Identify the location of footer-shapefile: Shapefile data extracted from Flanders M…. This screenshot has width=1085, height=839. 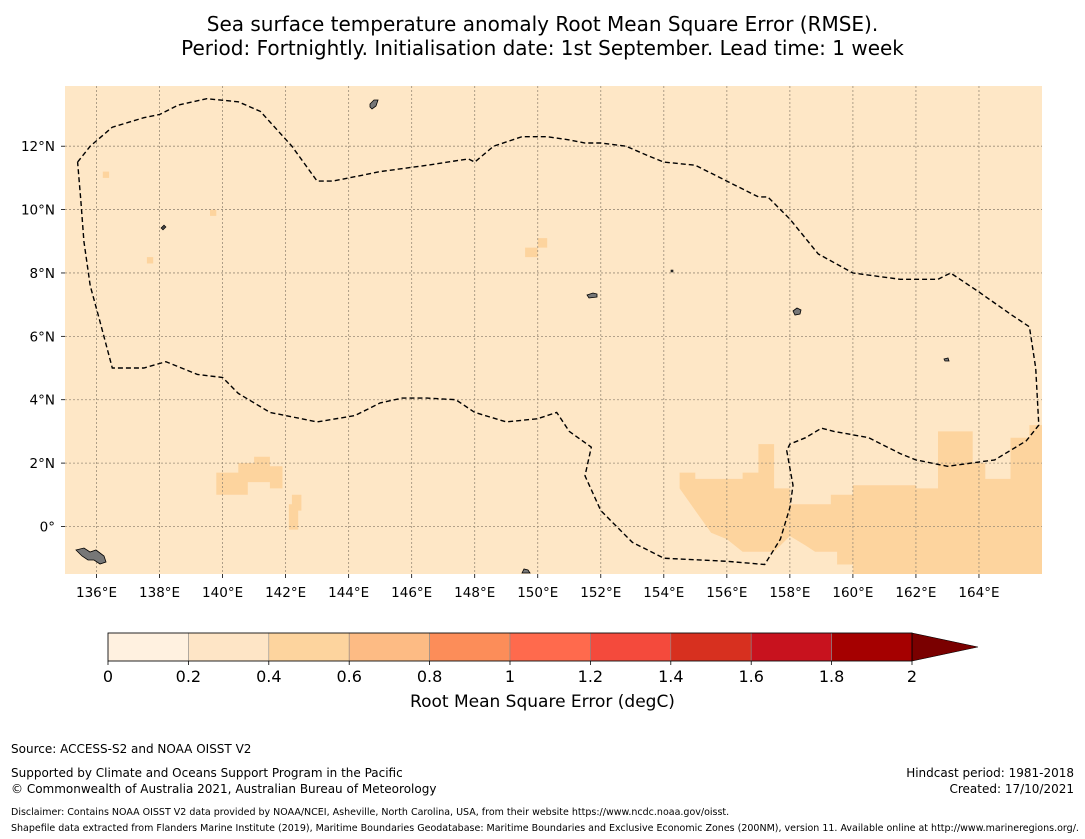
(545, 828).